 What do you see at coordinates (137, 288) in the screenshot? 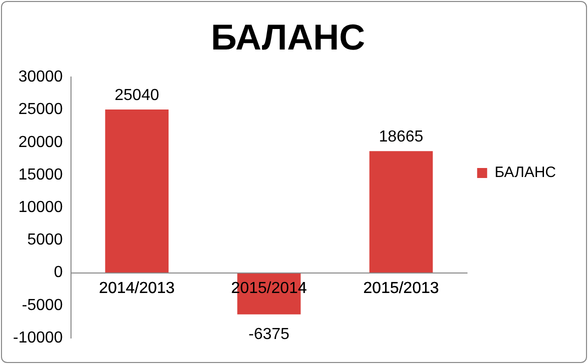
I see `x-tick-label: 2014/2013` at bounding box center [137, 288].